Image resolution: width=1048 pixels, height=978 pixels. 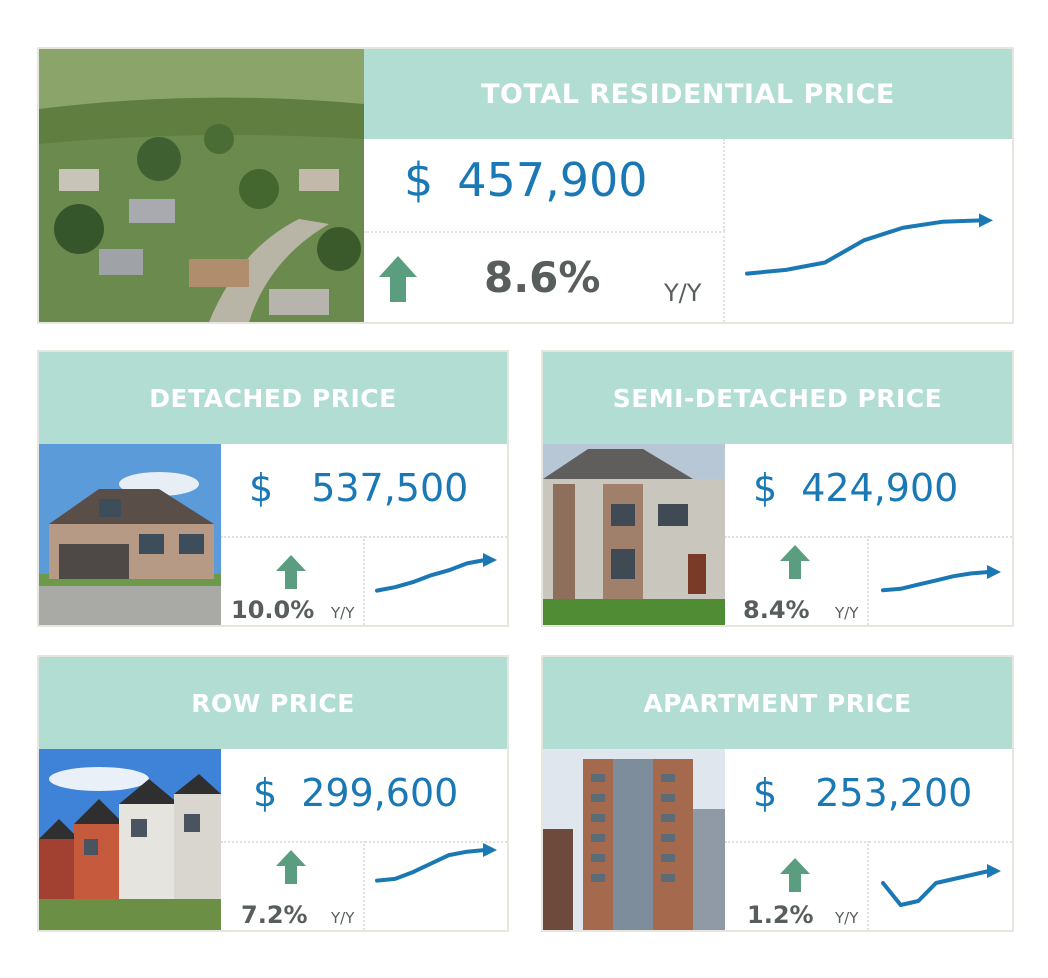 What do you see at coordinates (273, 610) in the screenshot?
I see `detached-change-percent: 10.0%` at bounding box center [273, 610].